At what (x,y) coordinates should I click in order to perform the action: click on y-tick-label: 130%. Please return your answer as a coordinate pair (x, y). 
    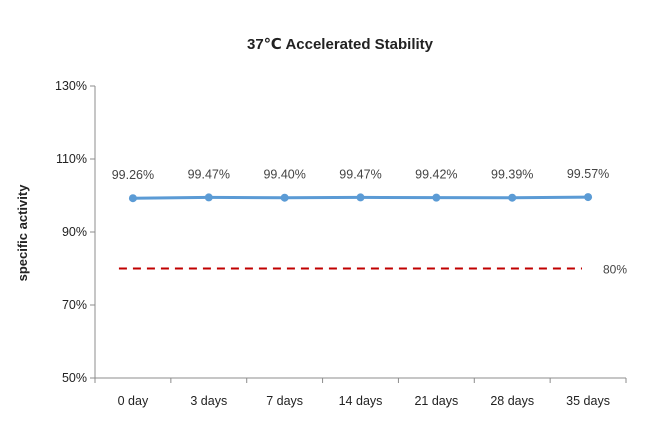
    Looking at the image, I should click on (71, 86).